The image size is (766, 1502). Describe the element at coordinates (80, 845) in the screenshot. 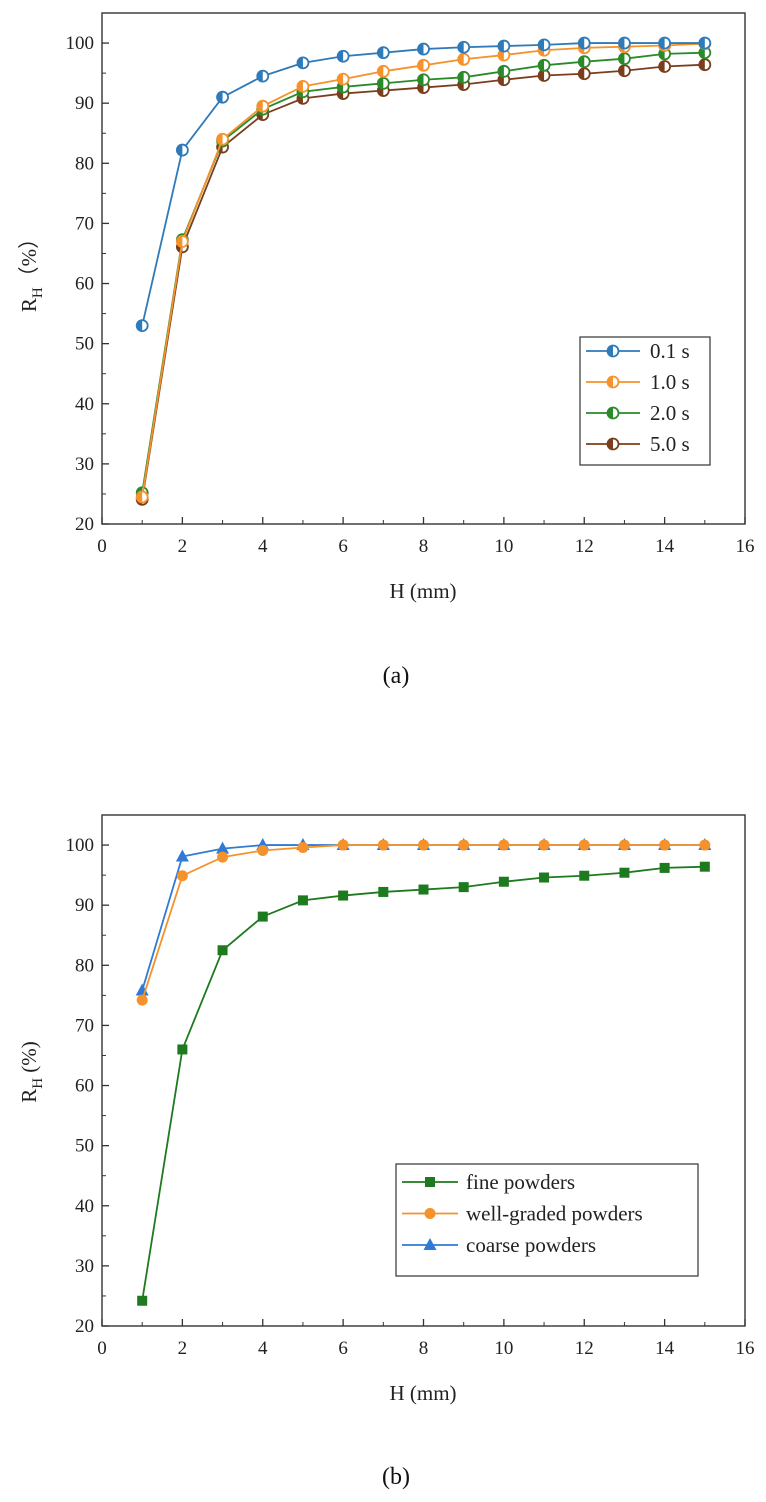

I see `y-tick-label: 100` at that location.